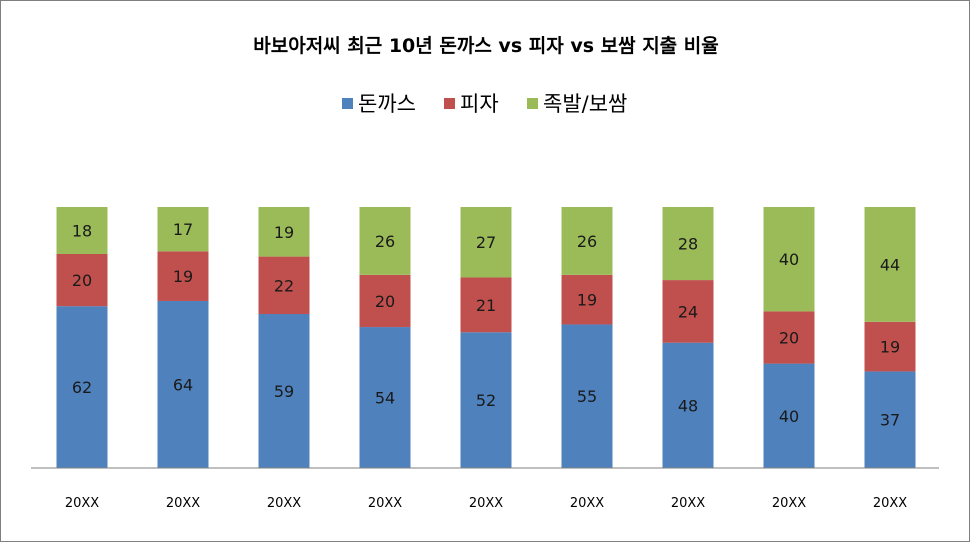  I want to click on data-label-1-5: 52, so click(486, 400).